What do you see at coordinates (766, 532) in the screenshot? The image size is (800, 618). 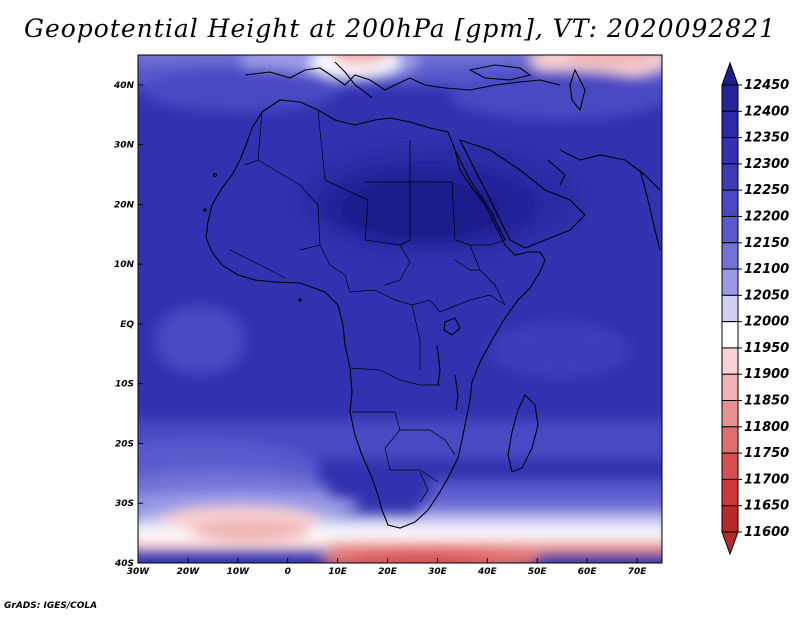 I see `colorbar-label: 11600` at bounding box center [766, 532].